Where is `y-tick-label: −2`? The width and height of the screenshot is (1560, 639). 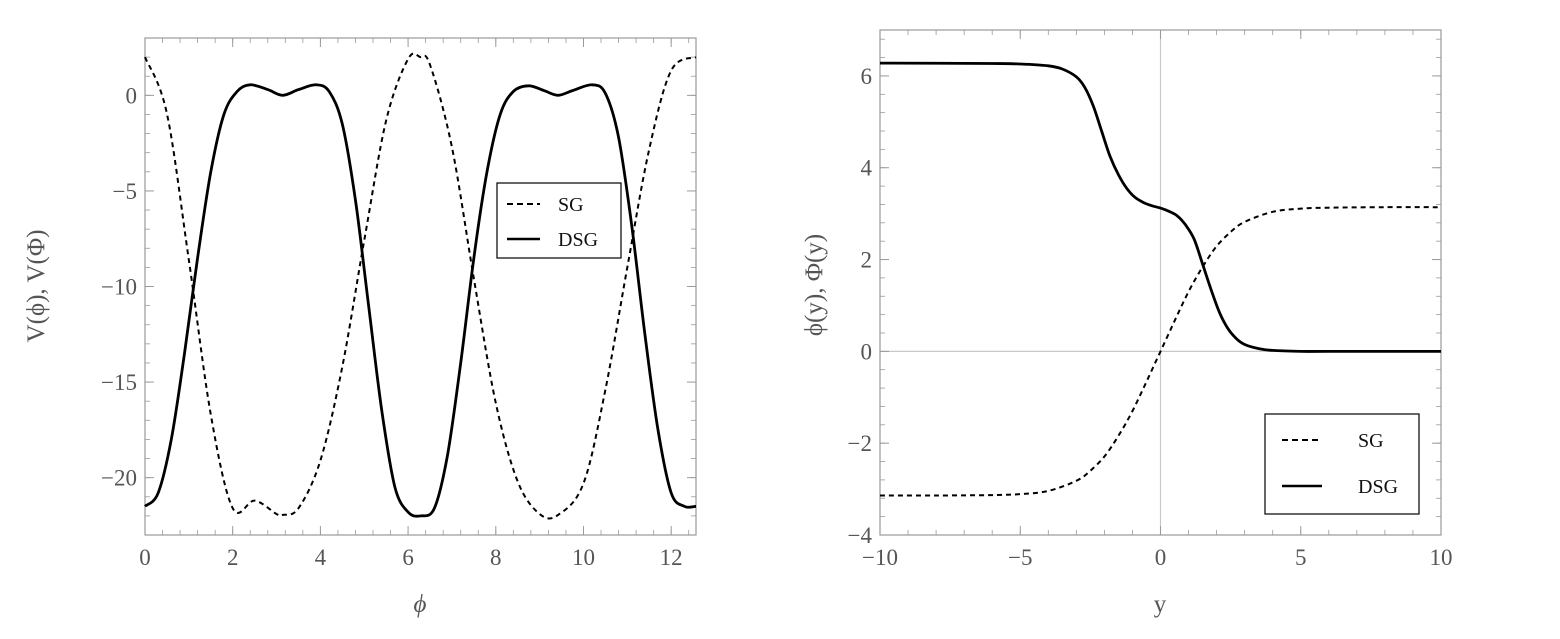
y-tick-label: −2 is located at coordinates (860, 443).